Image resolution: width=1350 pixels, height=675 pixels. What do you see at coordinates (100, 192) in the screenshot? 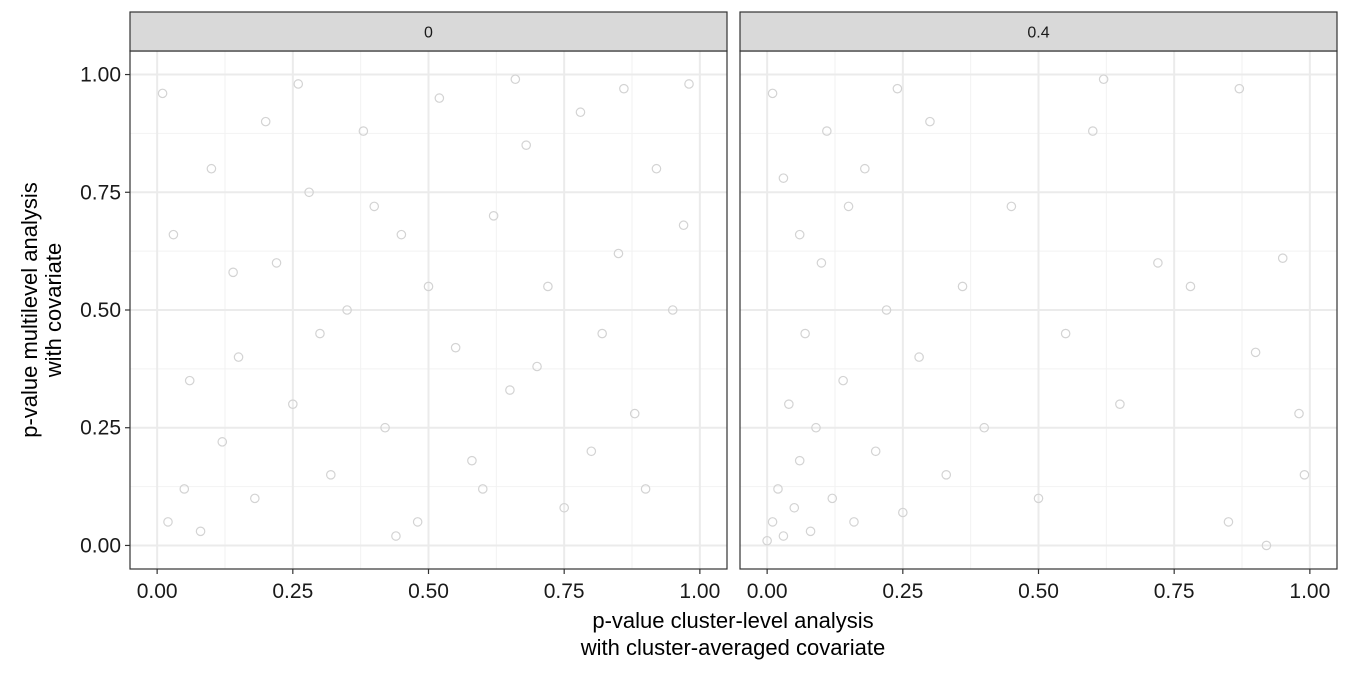
I see `y-tick-label: 0.75` at bounding box center [100, 192].